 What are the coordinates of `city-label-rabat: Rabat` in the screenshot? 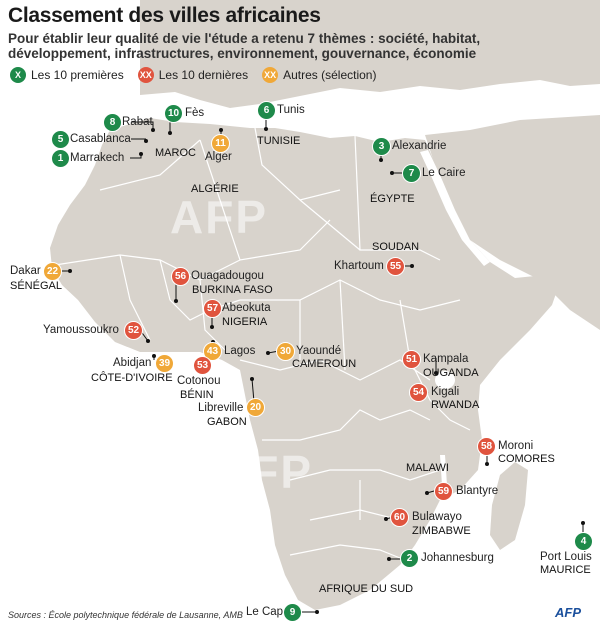 It's located at (137, 122).